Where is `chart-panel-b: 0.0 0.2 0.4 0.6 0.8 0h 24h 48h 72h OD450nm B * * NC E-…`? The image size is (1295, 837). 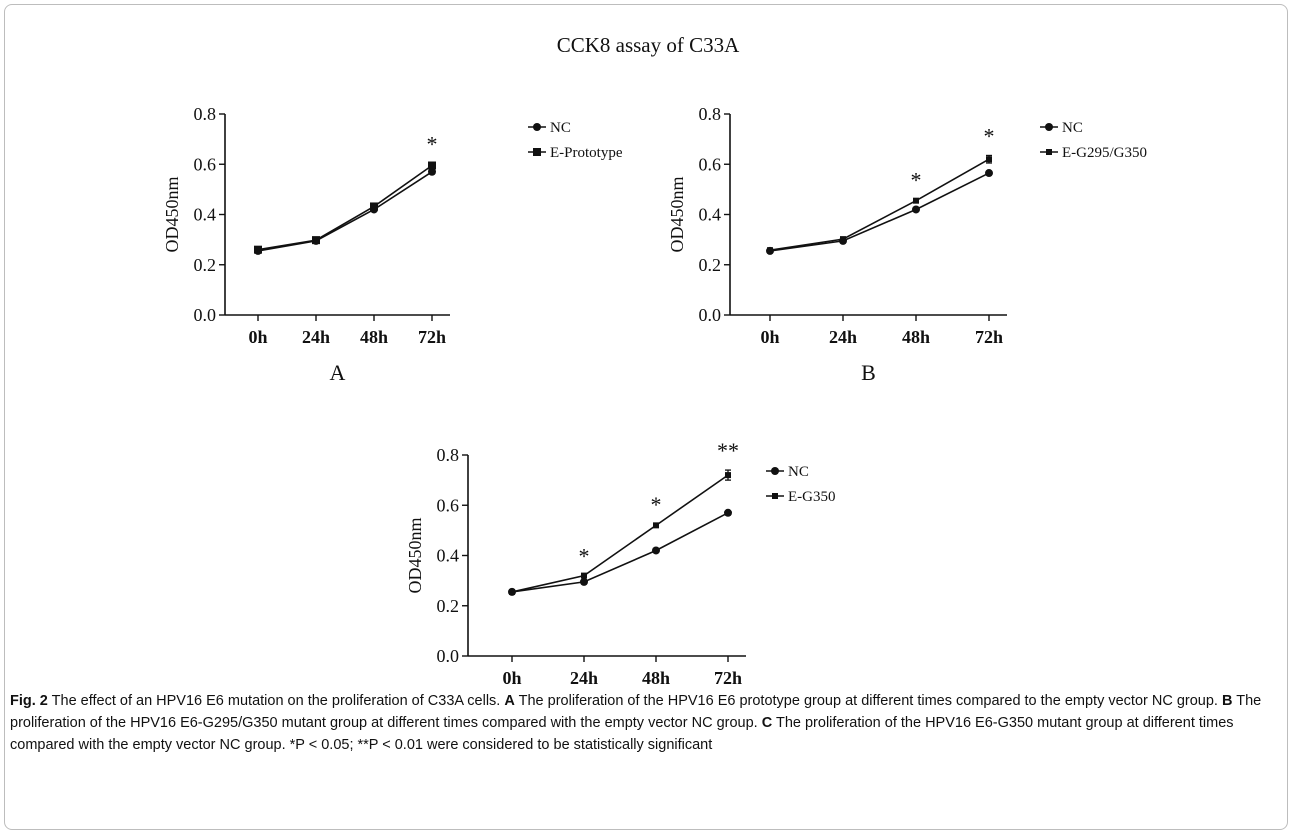
chart-panel-b: 0.0 0.2 0.4 0.6 0.8 0h 24h 48h 72h OD450nm B * * NC E-… is located at coordinates (907, 244).